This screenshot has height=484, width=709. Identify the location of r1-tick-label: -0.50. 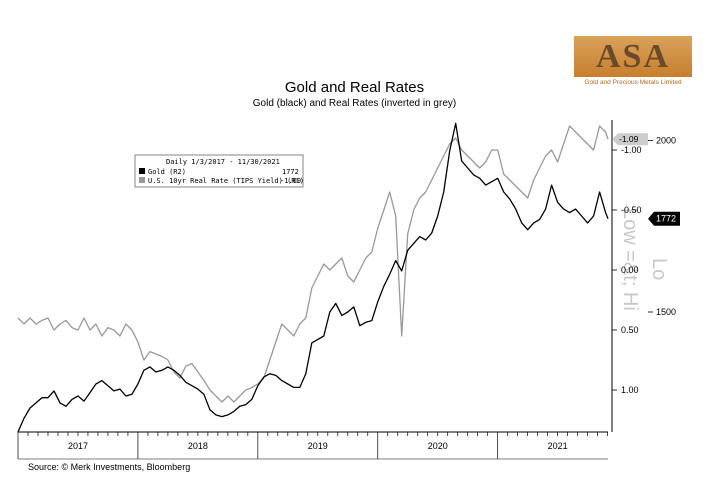
(631, 210).